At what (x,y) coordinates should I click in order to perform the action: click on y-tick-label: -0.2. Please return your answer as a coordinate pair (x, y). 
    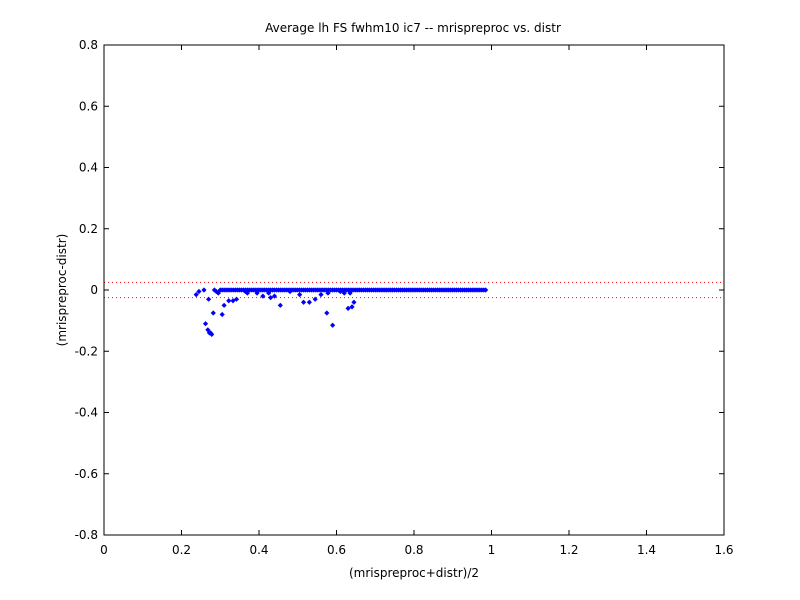
    Looking at the image, I should click on (86, 351).